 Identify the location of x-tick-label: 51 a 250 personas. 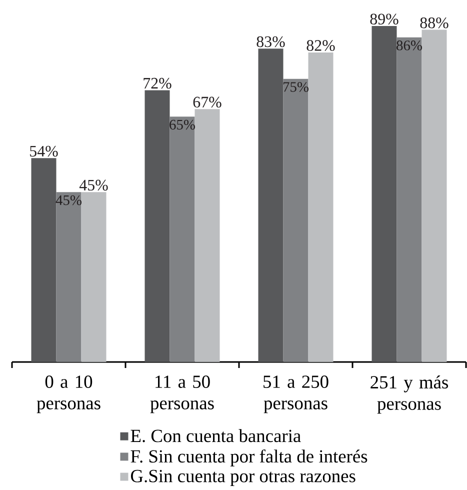
(296, 395).